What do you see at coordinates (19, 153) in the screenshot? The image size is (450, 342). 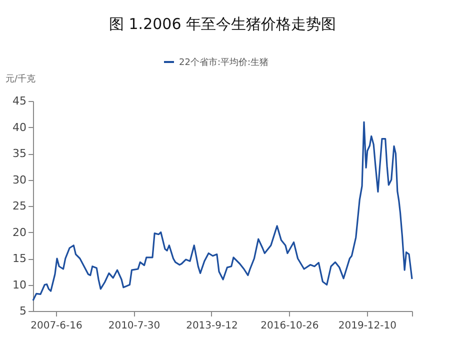 I see `y-tick-label: 35` at bounding box center [19, 153].